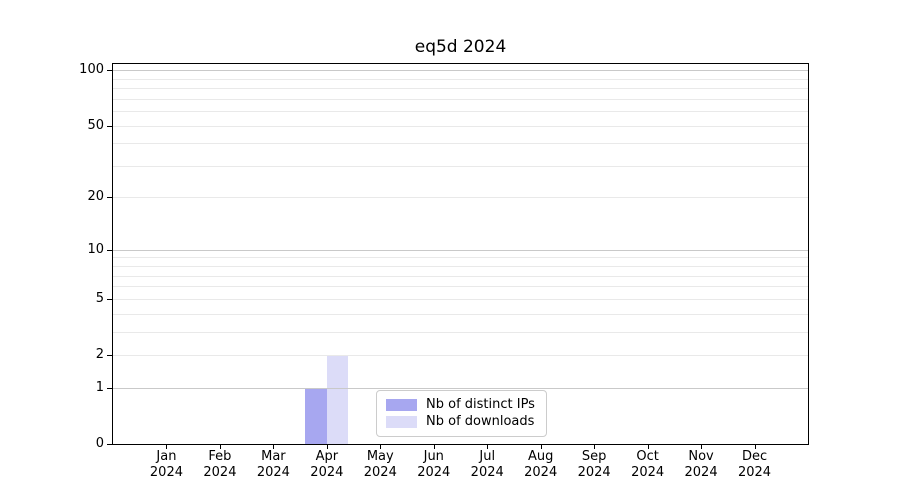  What do you see at coordinates (434, 464) in the screenshot?
I see `x-tick-label: Jun 2024` at bounding box center [434, 464].